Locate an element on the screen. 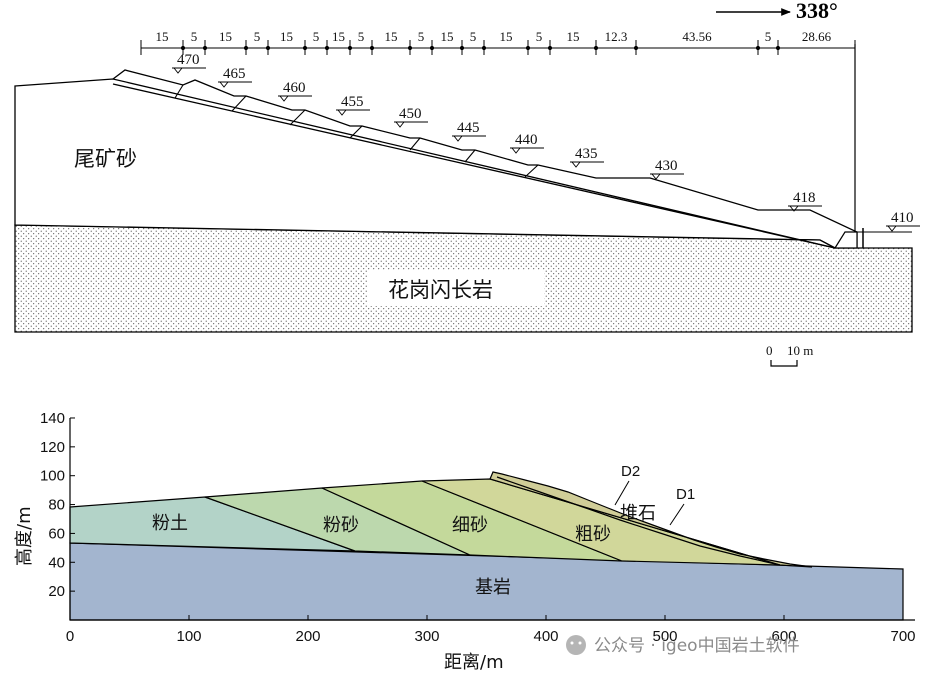  elevation-marker: 418 is located at coordinates (805, 201).